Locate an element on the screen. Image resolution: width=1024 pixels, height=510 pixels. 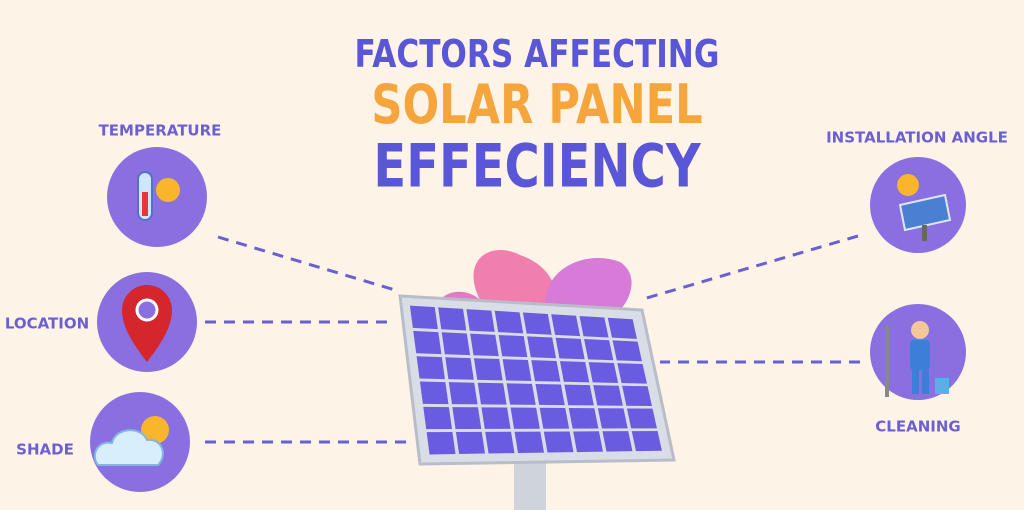
pin-hole is located at coordinates (147, 310).